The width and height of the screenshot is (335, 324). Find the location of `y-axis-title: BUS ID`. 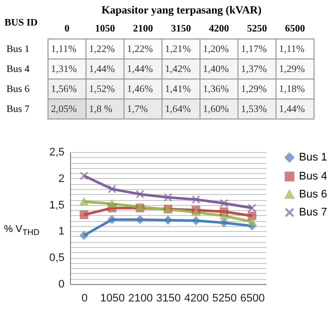

y-axis-title: BUS ID is located at coordinates (21, 23).